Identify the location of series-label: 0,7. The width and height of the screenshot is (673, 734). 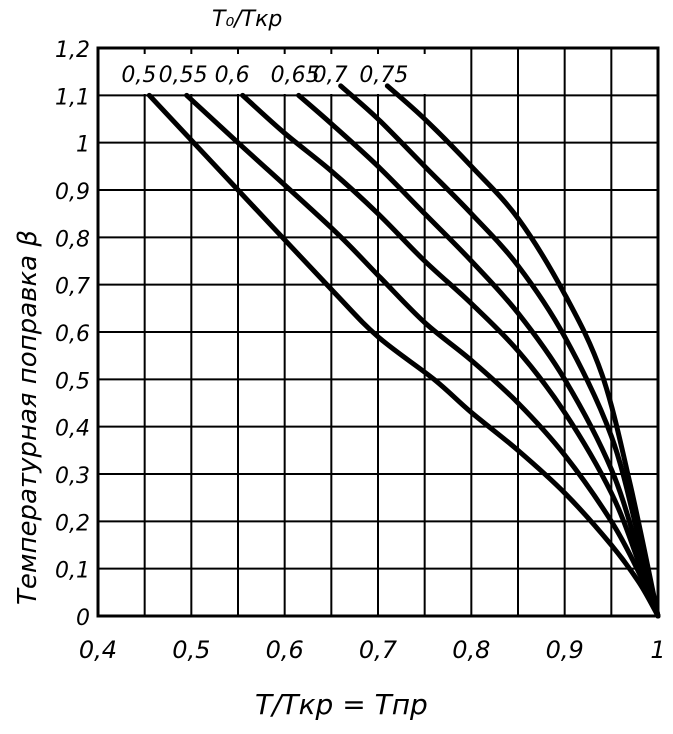
(330, 75).